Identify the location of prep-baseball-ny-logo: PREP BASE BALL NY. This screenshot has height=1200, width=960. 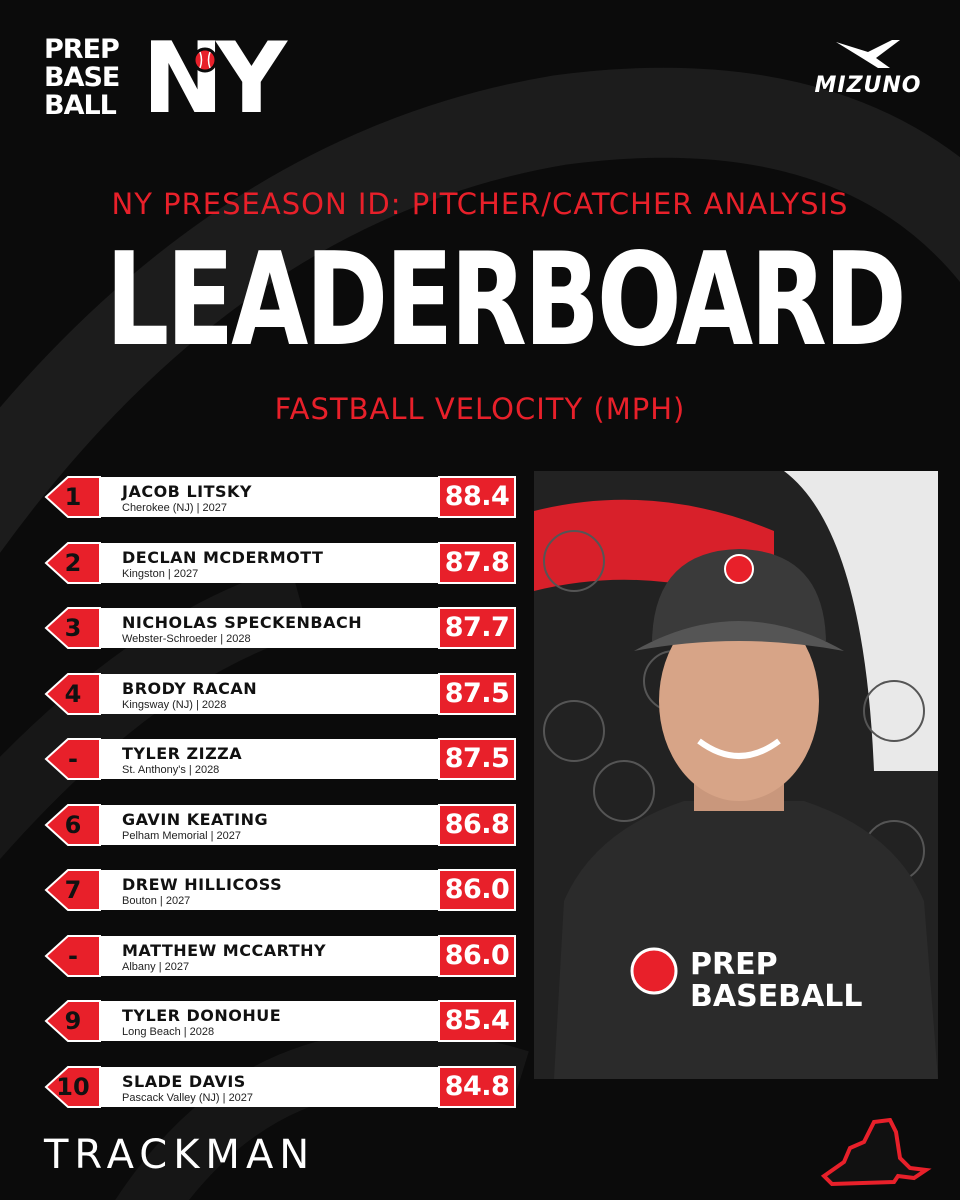
(165, 79).